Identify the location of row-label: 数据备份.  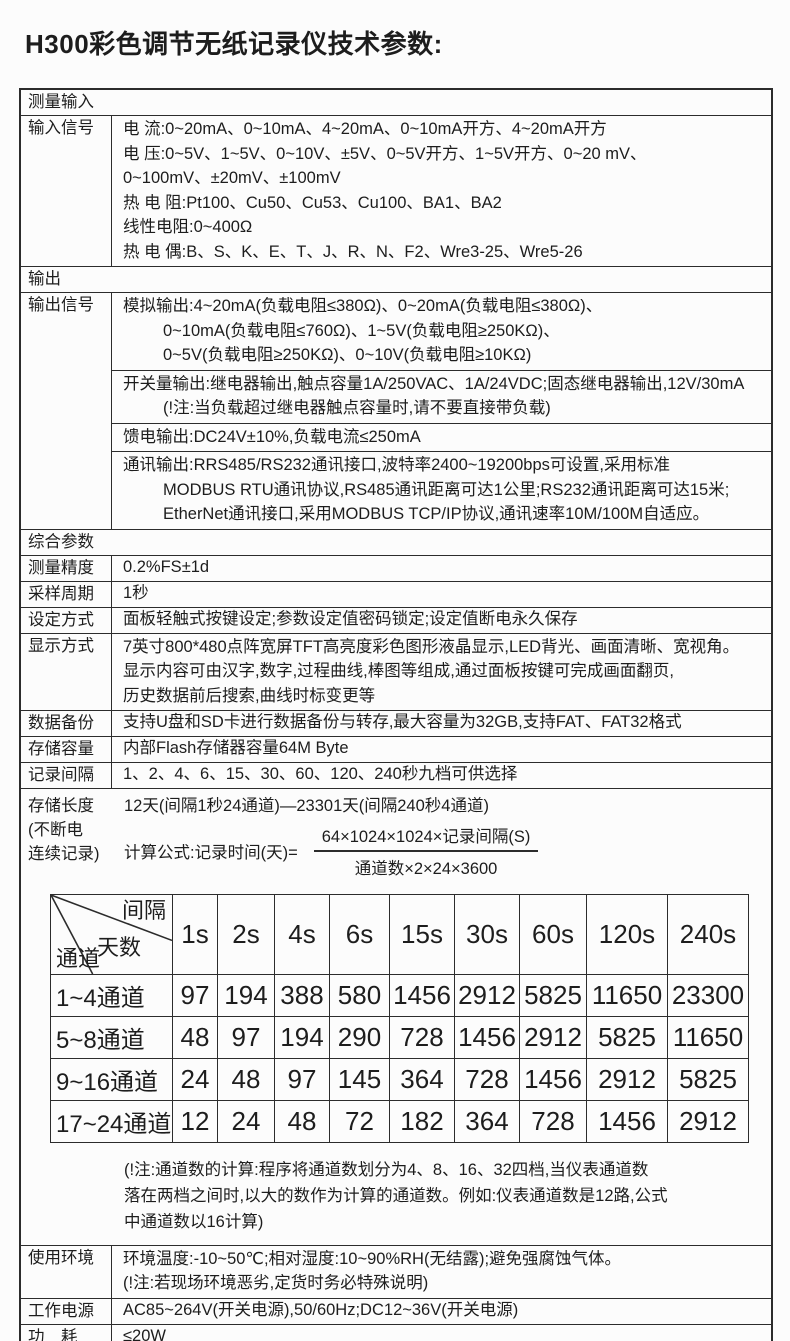
(66, 723).